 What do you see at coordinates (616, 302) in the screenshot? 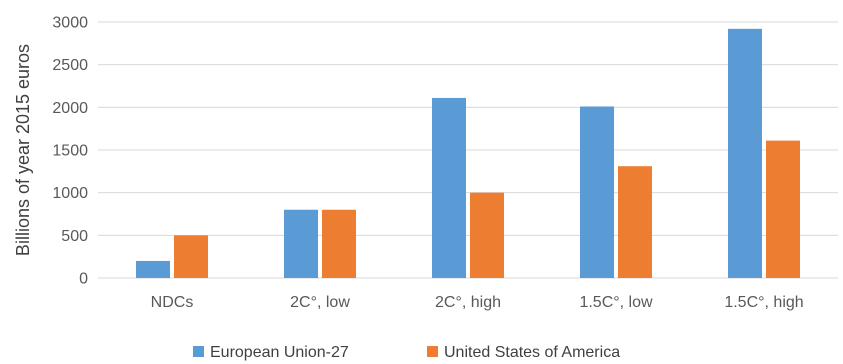
I see `x-tick-label: 1.5C°, low` at bounding box center [616, 302].